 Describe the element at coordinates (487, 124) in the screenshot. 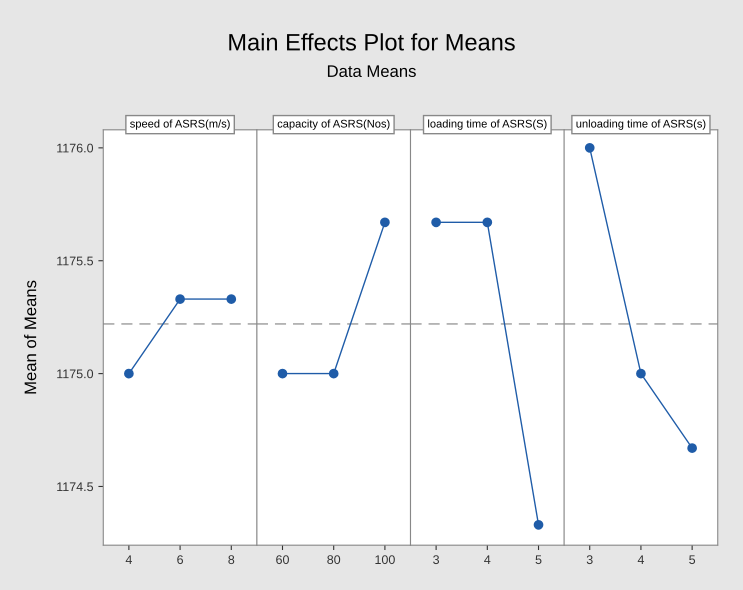

I see `chart-title: loading time of ASRS(S)` at that location.